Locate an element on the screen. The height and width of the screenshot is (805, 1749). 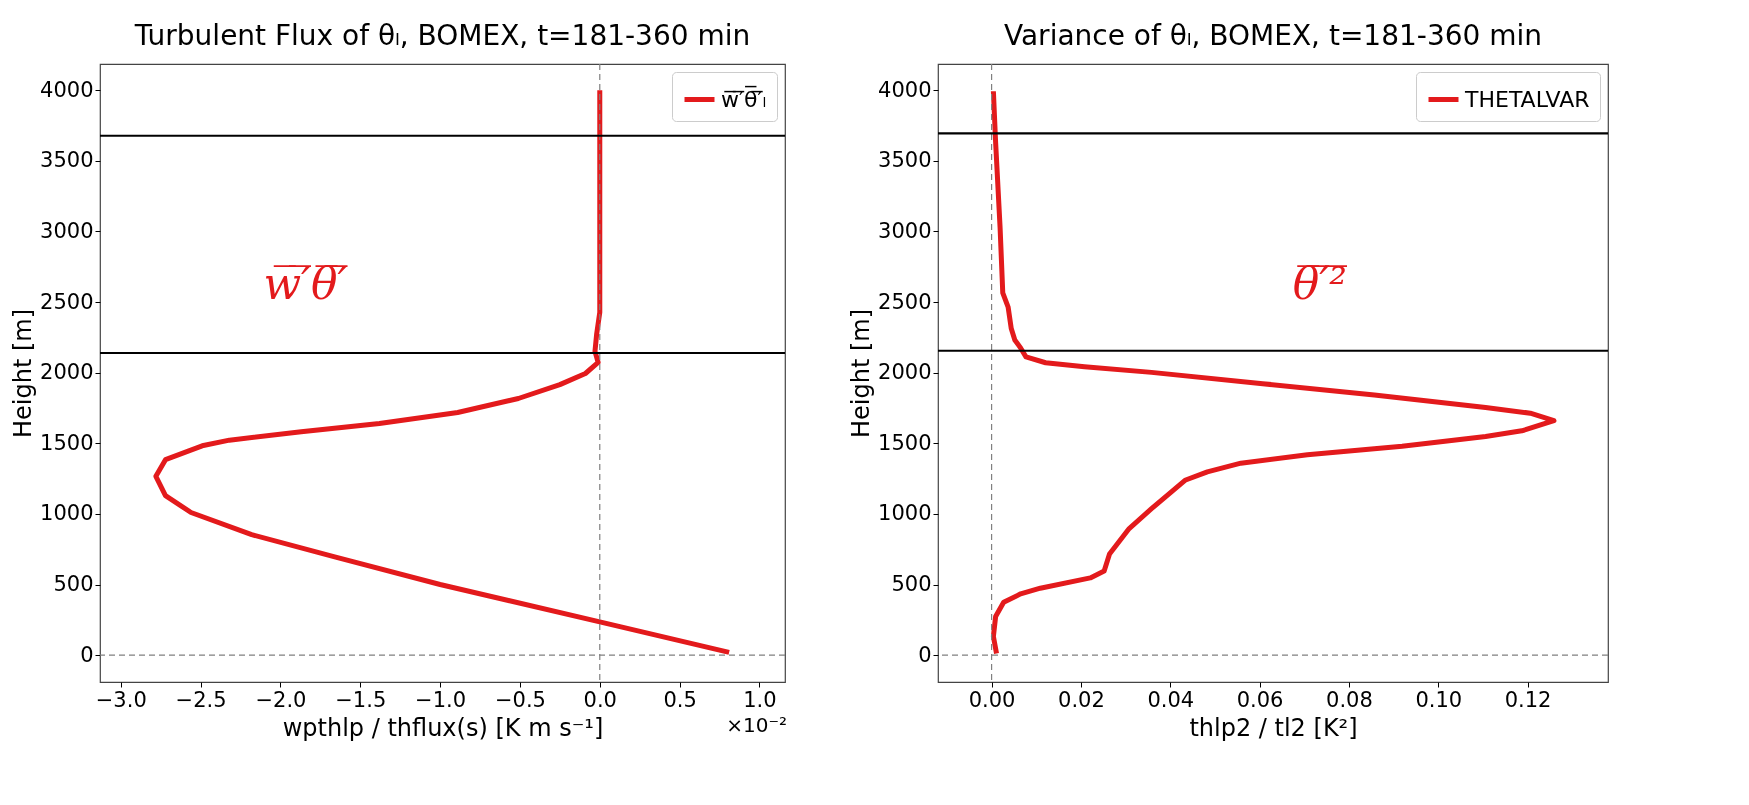
x-tick-label: 0.08 is located at coordinates (1349, 699).